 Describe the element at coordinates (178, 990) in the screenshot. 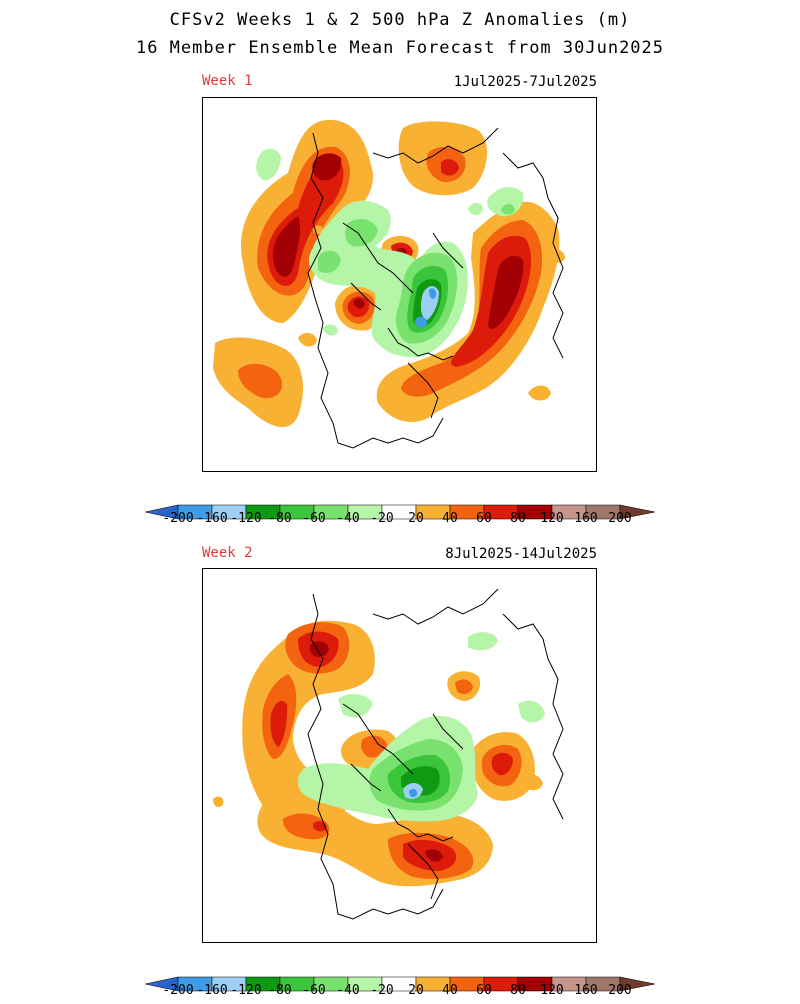

I see `cb2-label-0: -200` at that location.